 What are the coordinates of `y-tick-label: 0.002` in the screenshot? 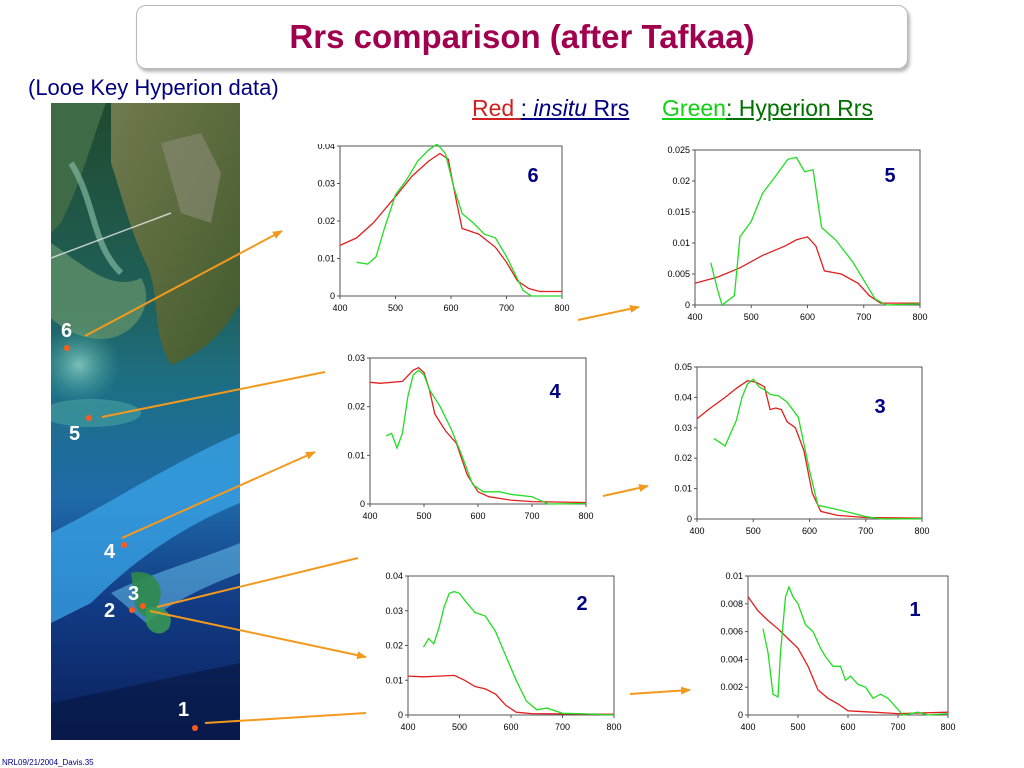 It's located at (731, 687).